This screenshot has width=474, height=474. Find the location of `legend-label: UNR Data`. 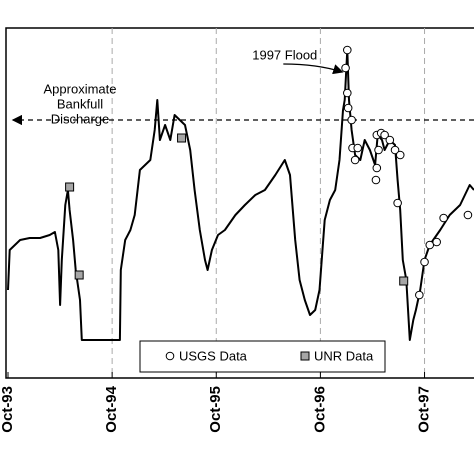

legend-label: UNR Data is located at coordinates (344, 355).